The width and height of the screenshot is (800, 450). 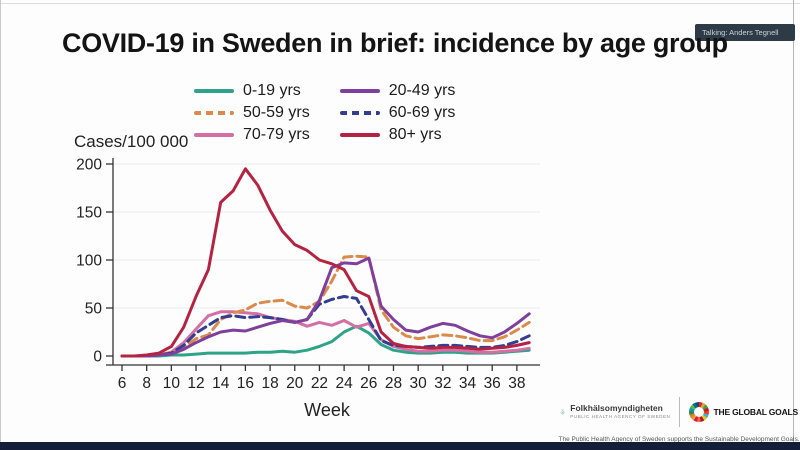 I want to click on y-tick-label: 0, so click(x=97, y=357).